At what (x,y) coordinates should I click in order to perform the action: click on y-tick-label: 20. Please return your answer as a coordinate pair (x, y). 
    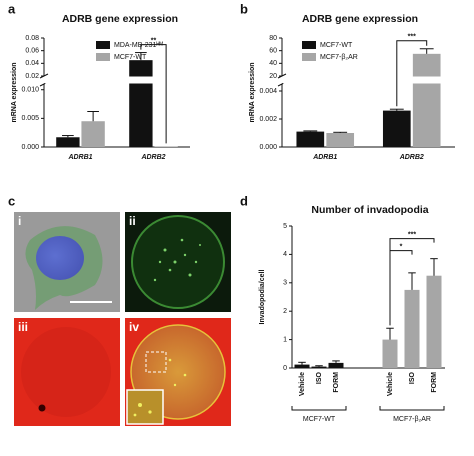
    Looking at the image, I should click on (273, 76).